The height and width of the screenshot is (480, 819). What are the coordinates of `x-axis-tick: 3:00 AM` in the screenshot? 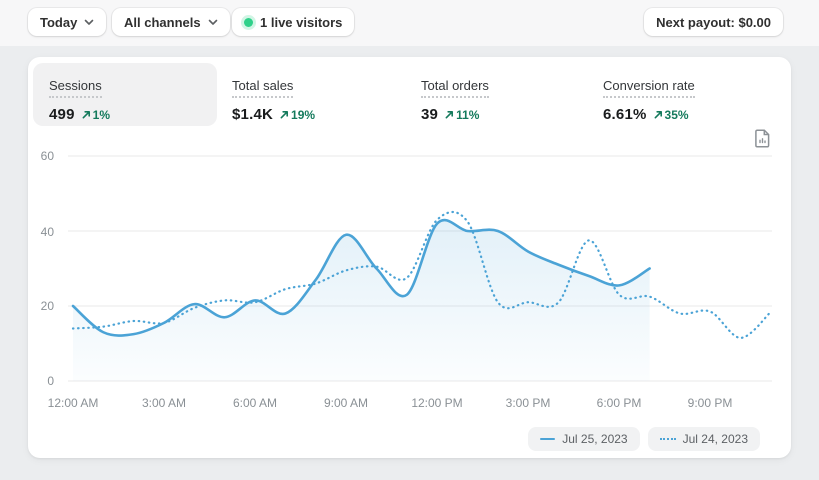 It's located at (164, 403).